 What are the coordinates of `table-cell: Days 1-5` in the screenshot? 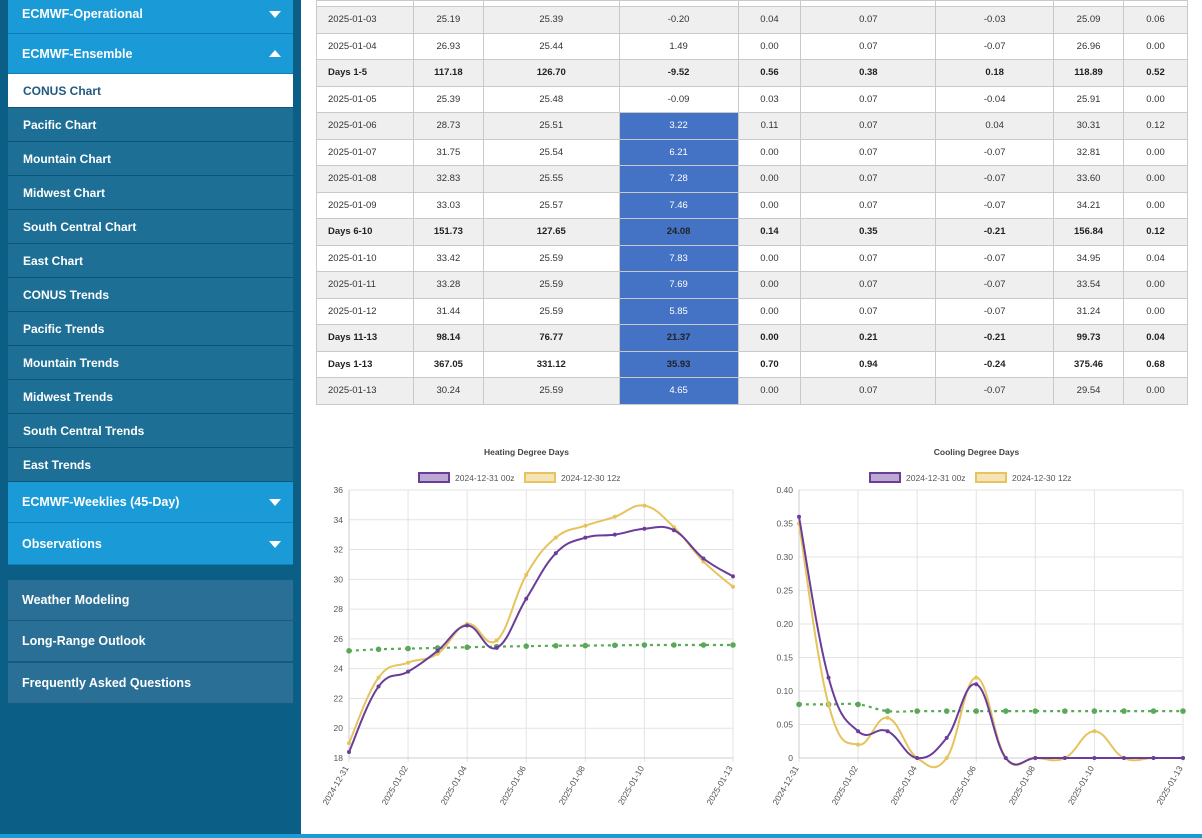 It's located at (365, 73).